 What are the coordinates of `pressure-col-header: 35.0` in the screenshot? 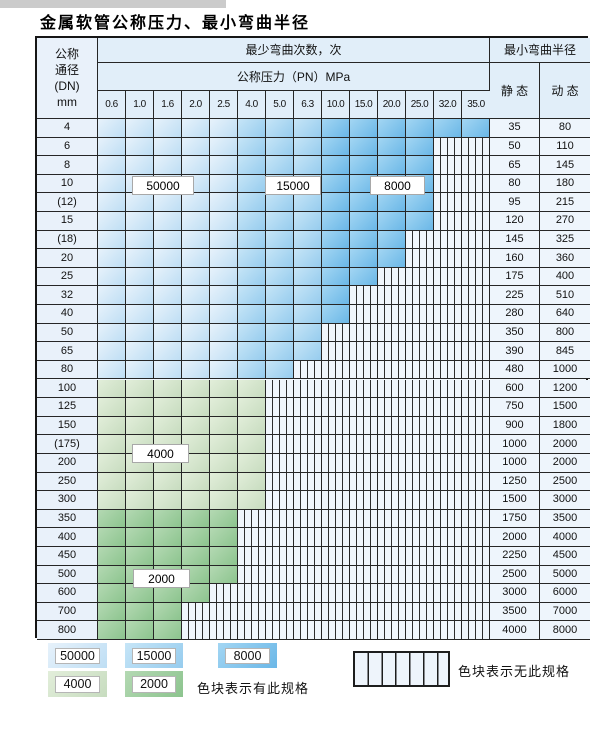 It's located at (476, 105).